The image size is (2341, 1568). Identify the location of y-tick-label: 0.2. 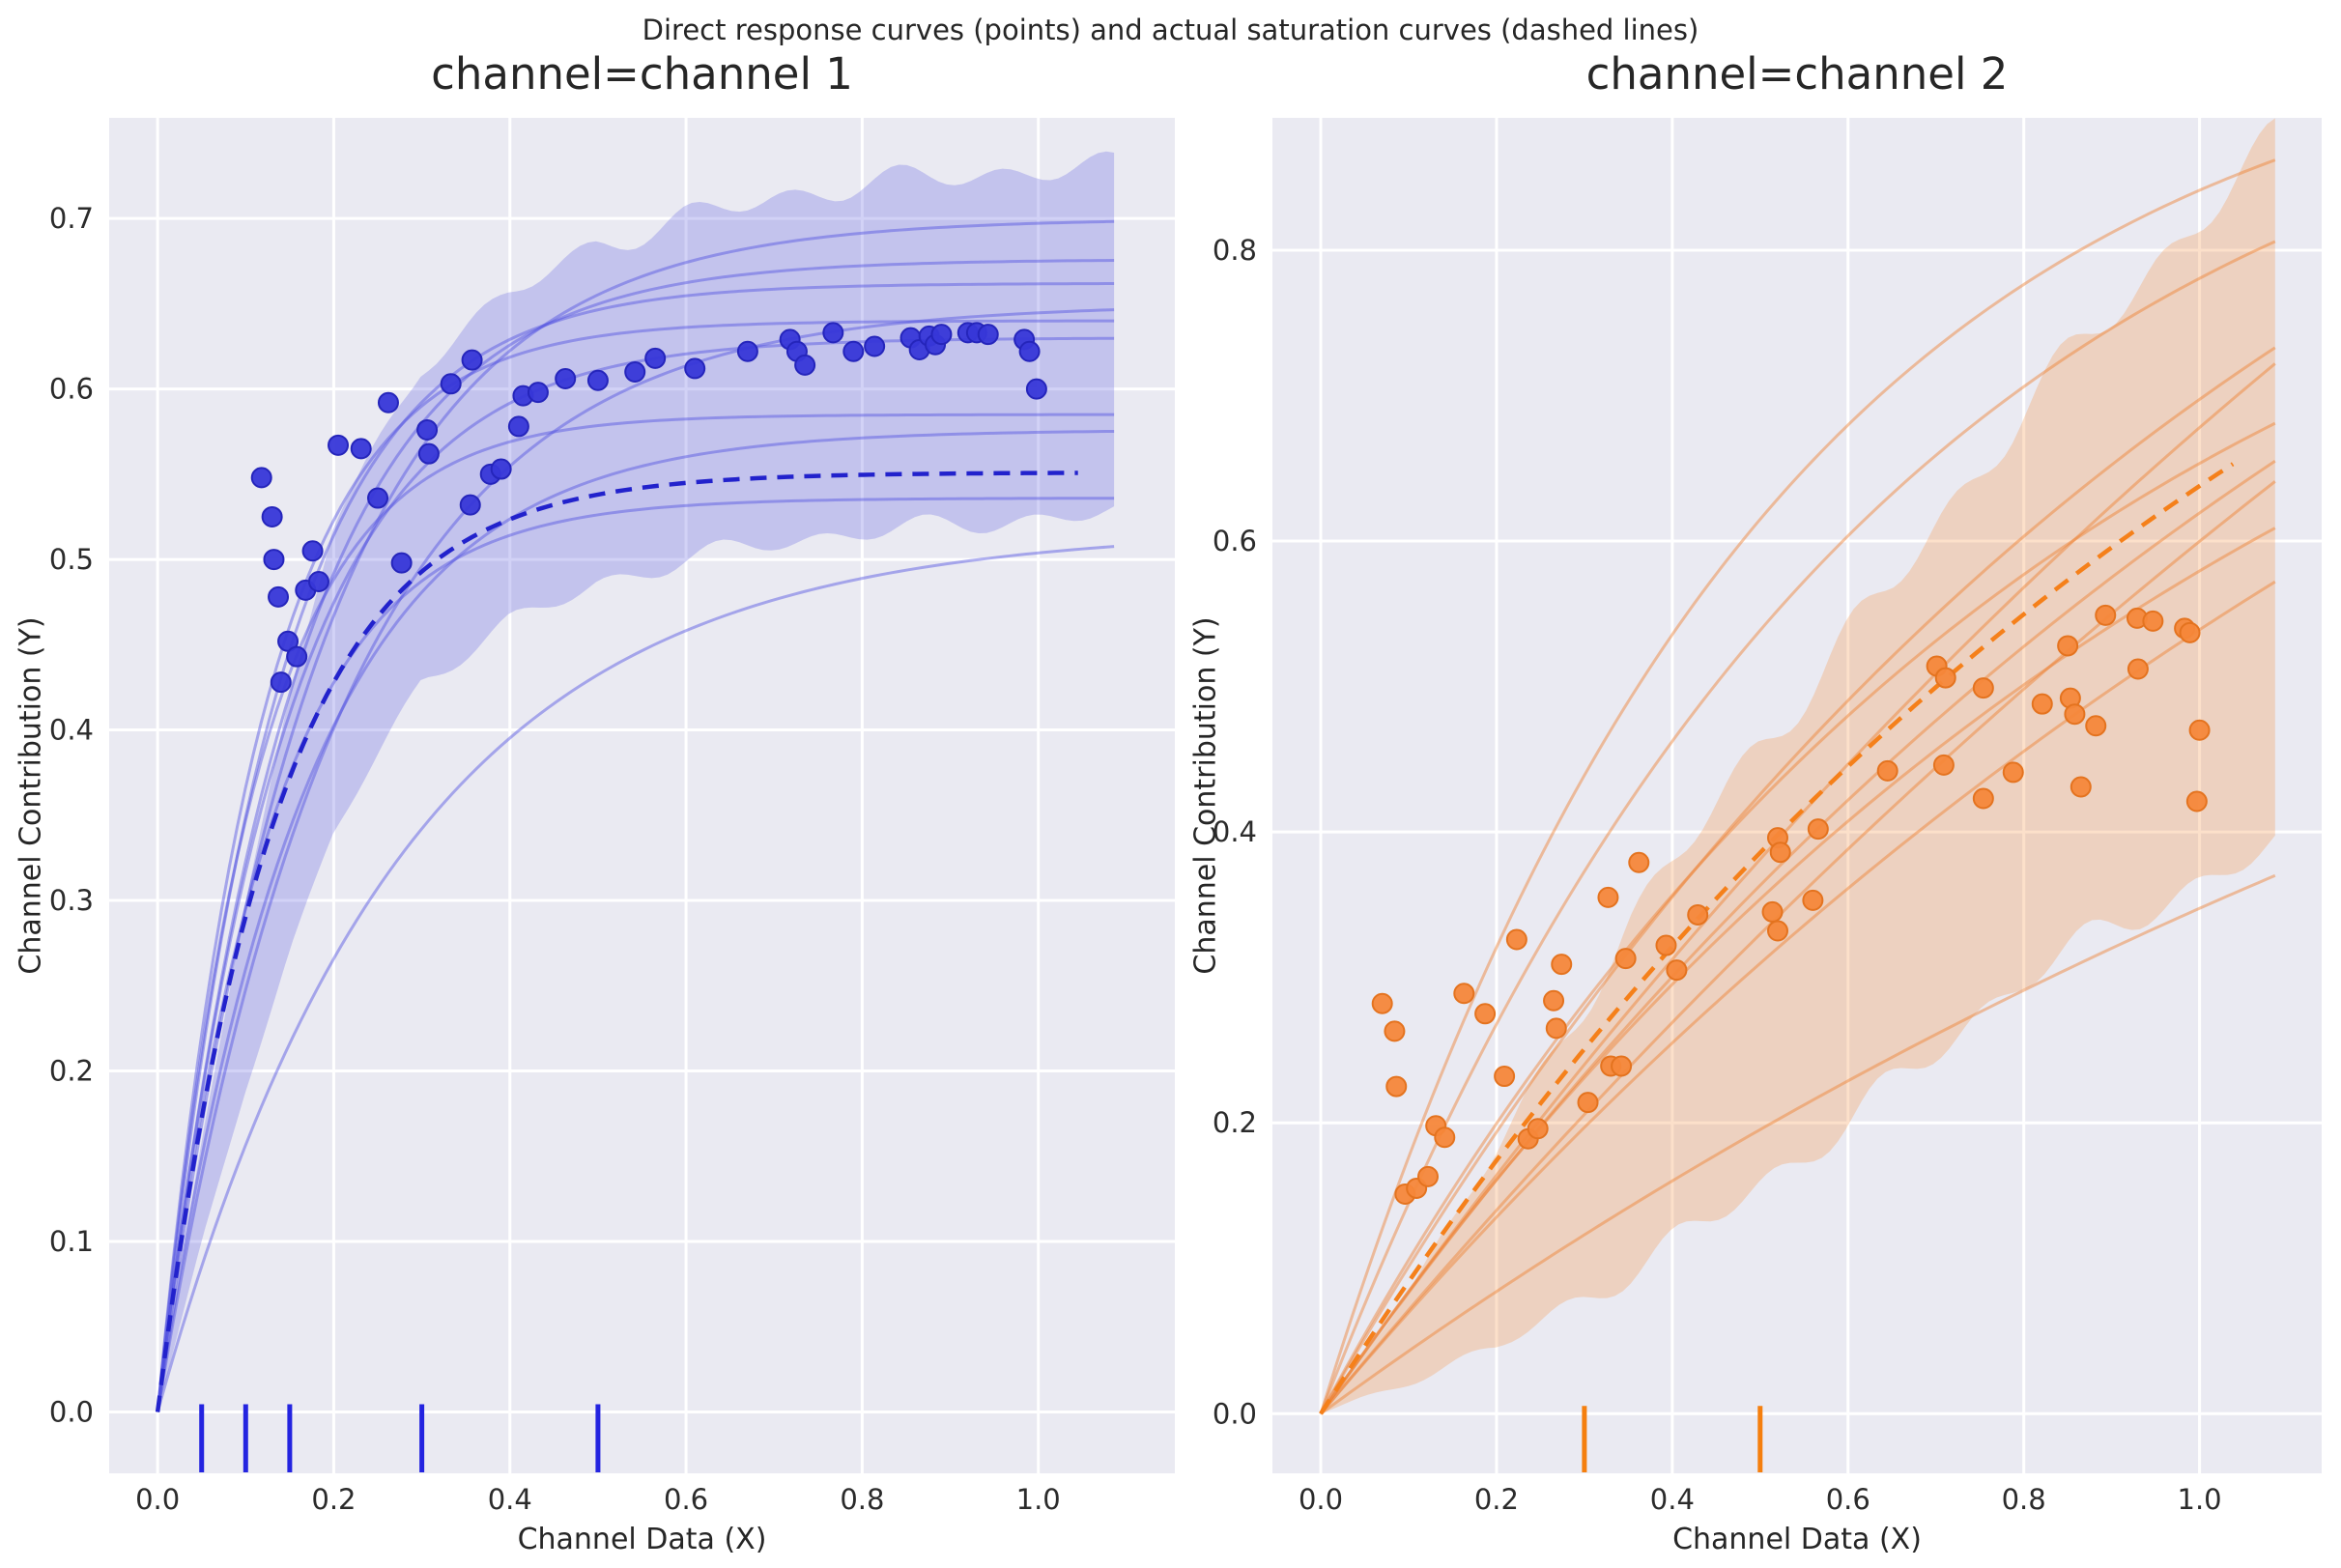
(72, 1071).